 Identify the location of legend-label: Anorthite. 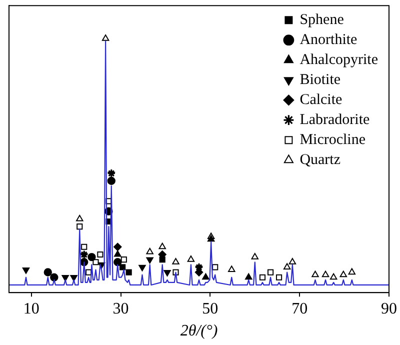
(329, 40).